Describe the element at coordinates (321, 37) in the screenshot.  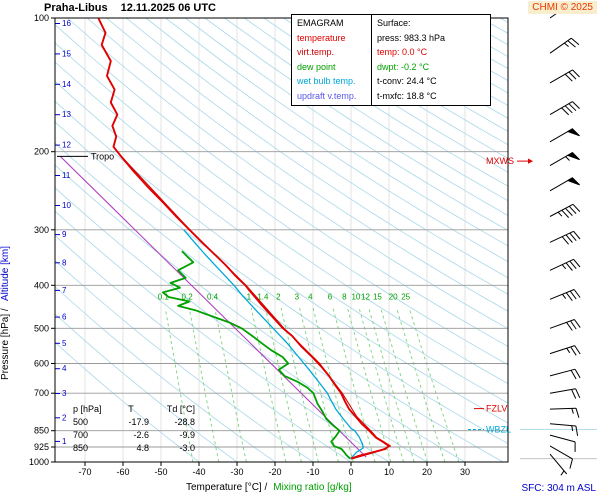
I see `legend-item-temperature: temperature` at that location.